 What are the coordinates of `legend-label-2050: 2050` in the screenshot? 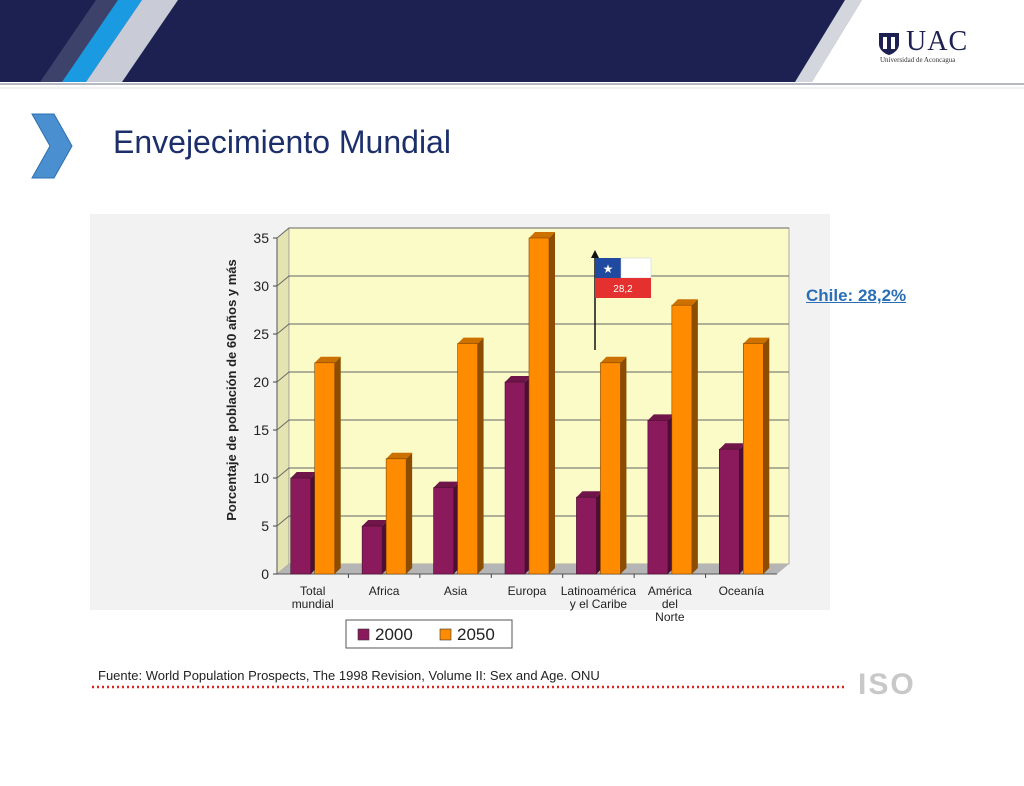 It's located at (476, 634).